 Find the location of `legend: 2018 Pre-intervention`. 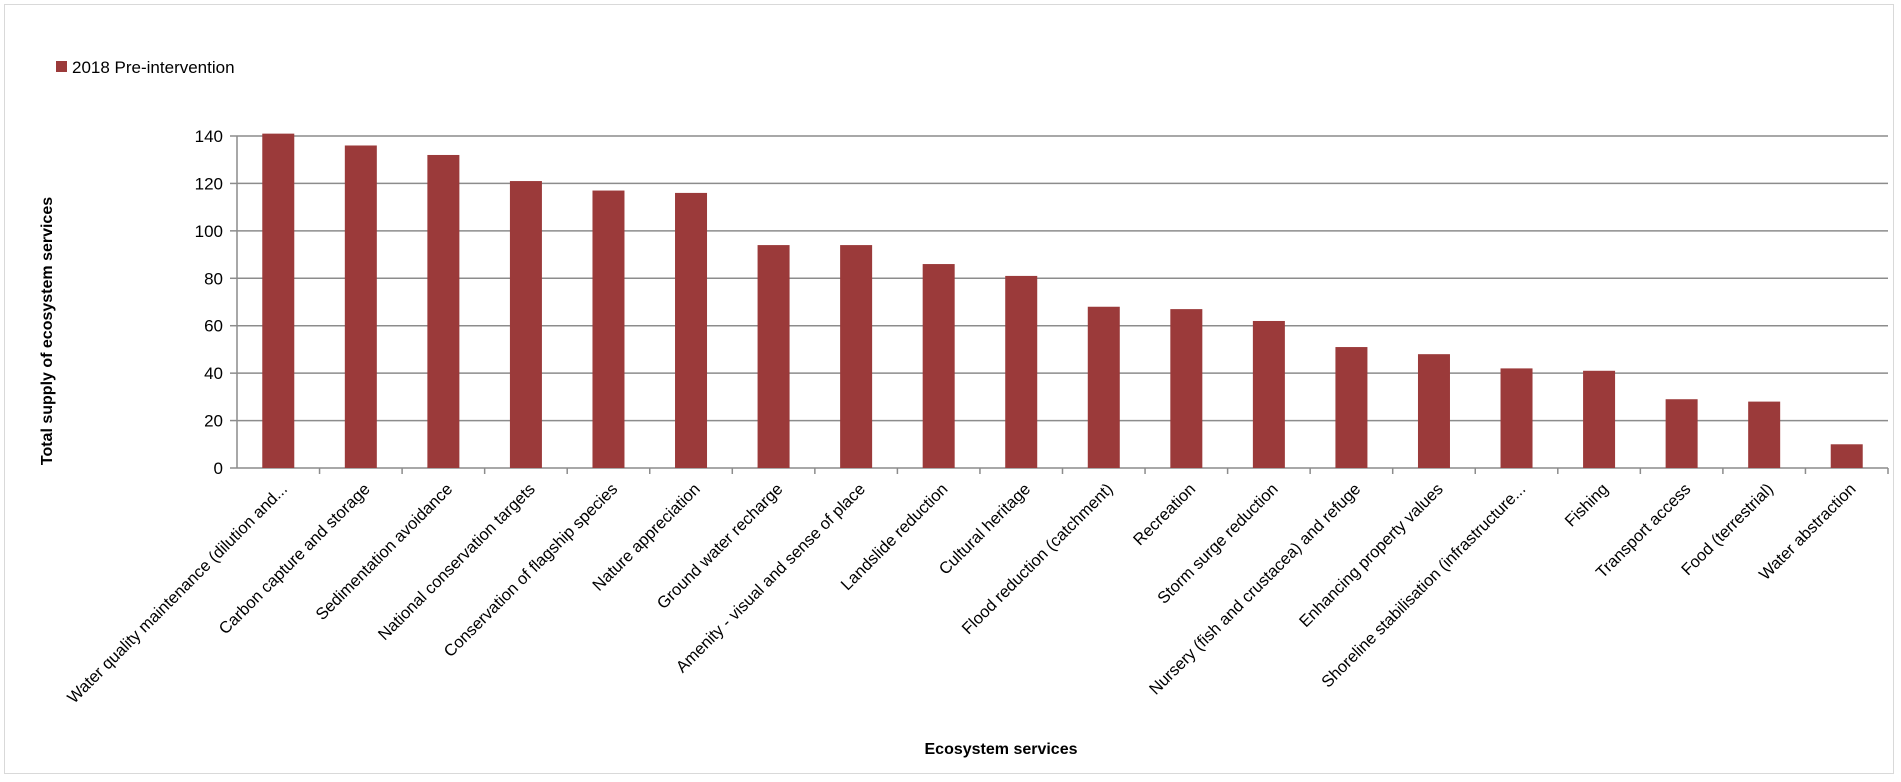

legend: 2018 Pre-intervention is located at coordinates (145, 67).